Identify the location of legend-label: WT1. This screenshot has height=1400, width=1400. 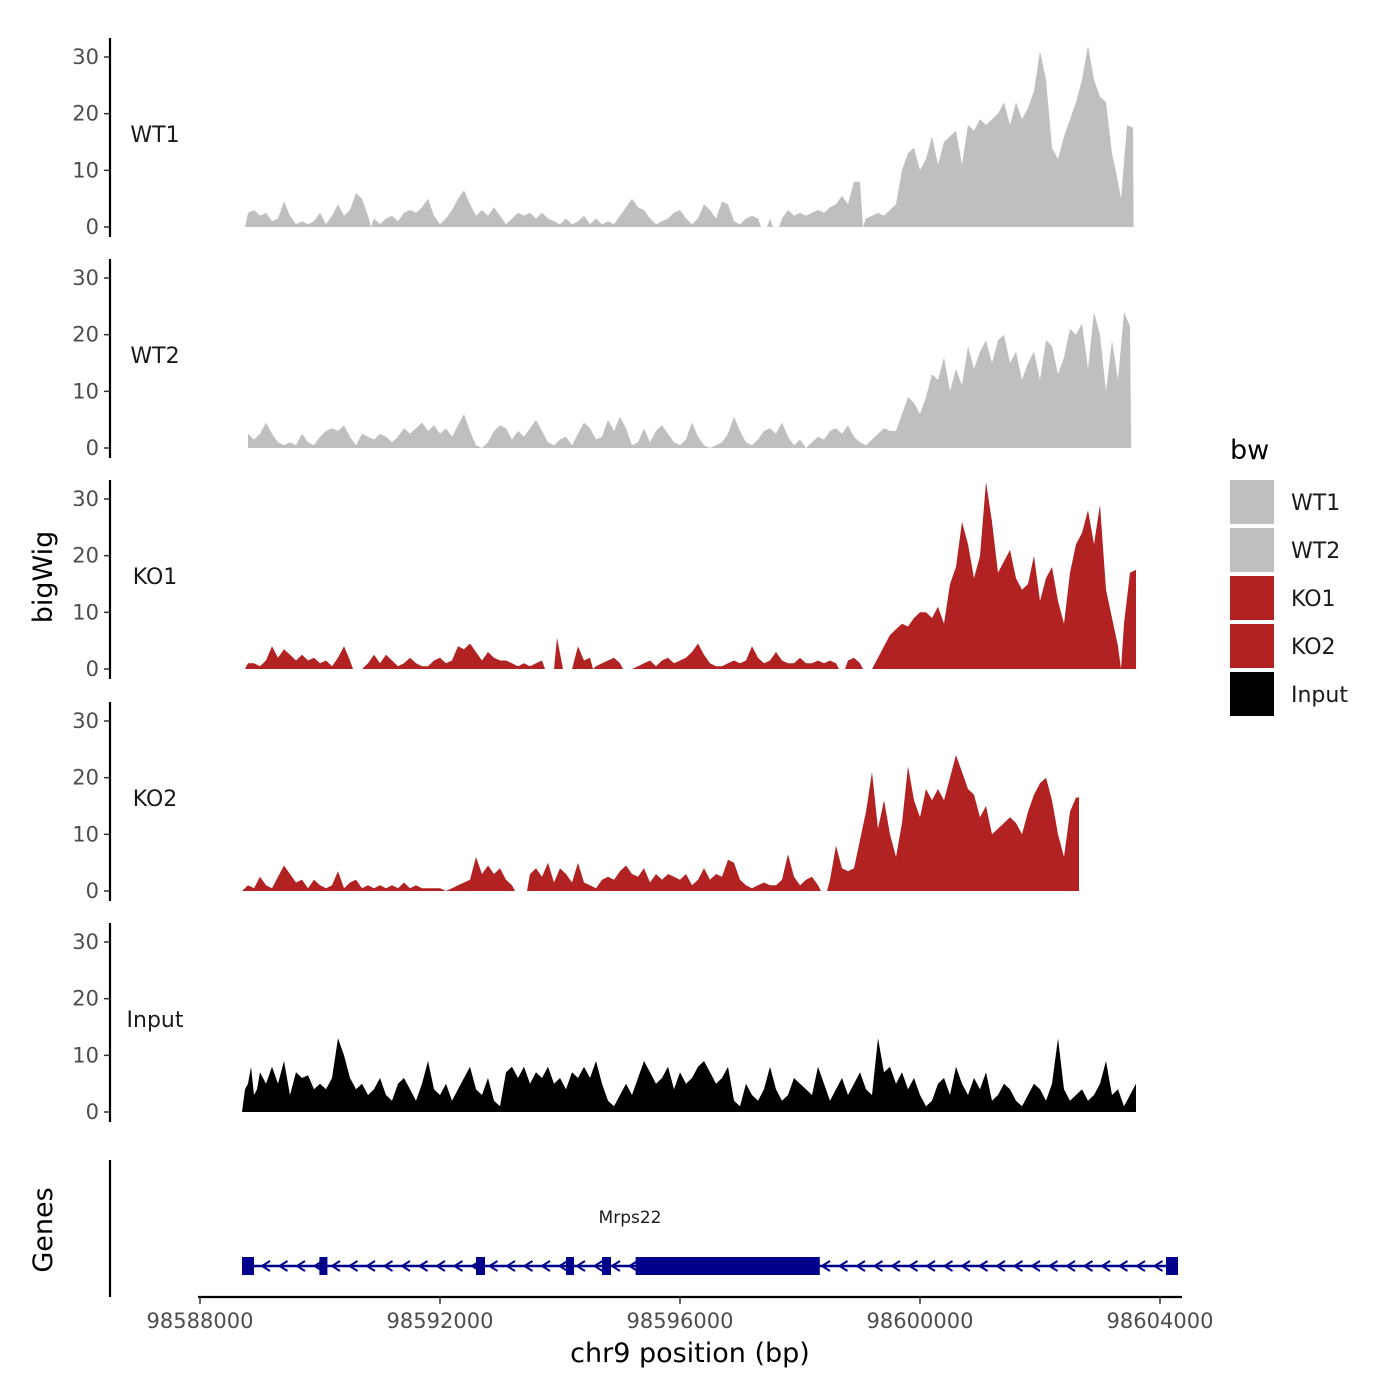
(1315, 503).